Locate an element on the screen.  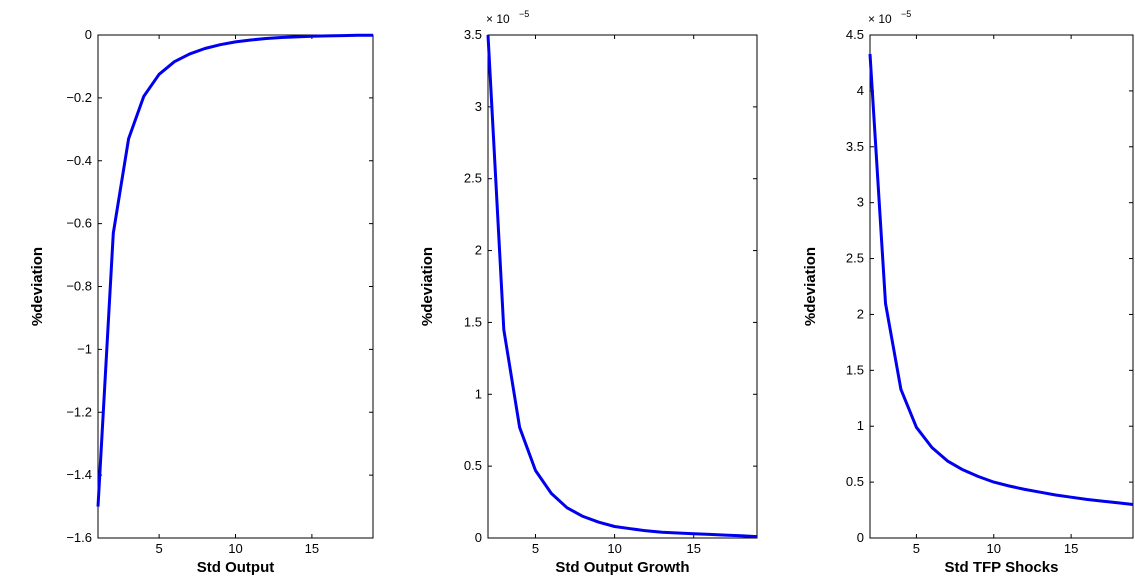
y-tick-label: −0.8 is located at coordinates (79, 286).